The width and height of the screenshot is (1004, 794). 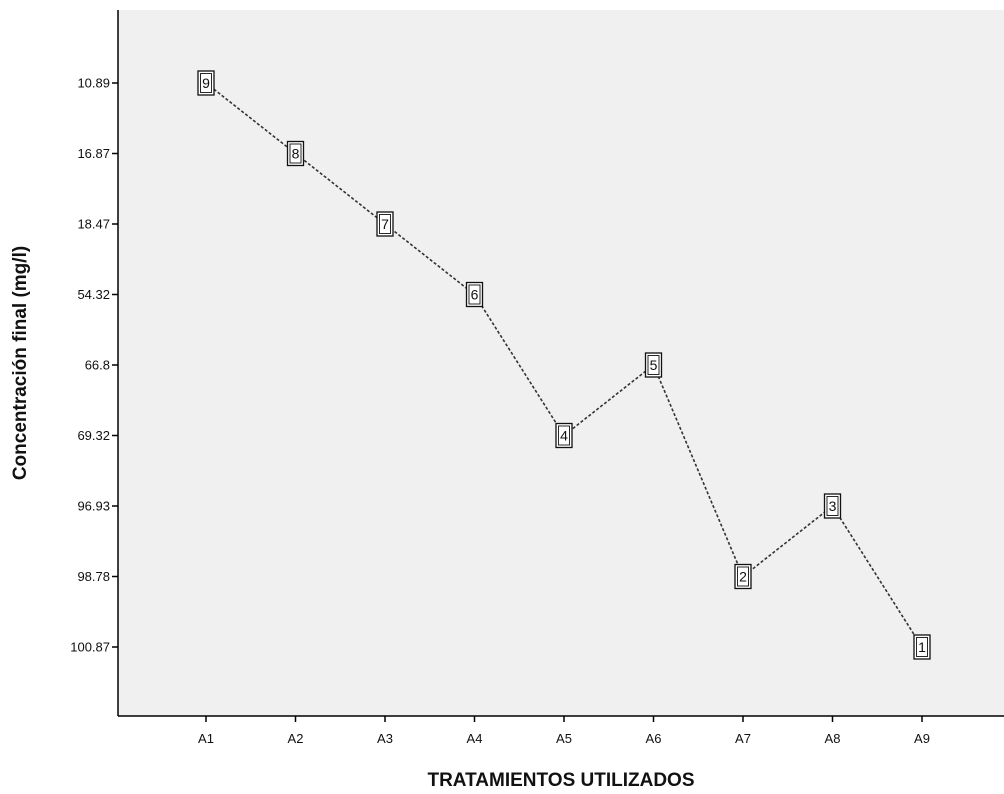 I want to click on x-tick-label: A9, so click(x=922, y=738).